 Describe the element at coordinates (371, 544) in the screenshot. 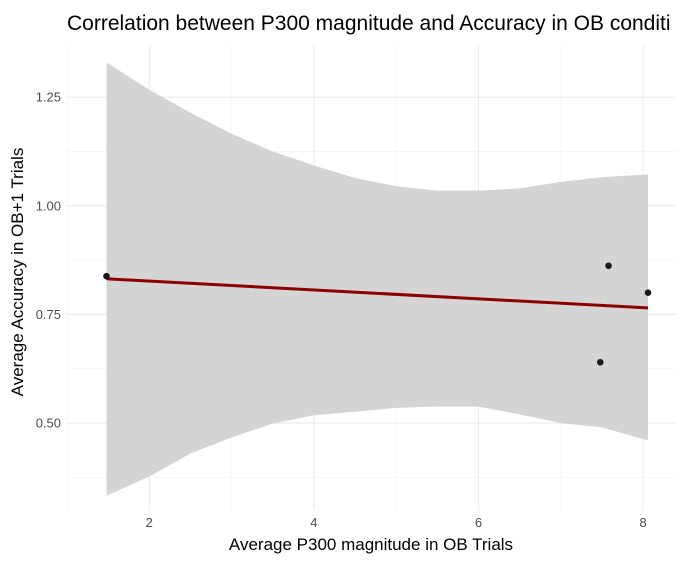

I see `x-axis-title: Average P300 magnitude in OB Trials` at that location.